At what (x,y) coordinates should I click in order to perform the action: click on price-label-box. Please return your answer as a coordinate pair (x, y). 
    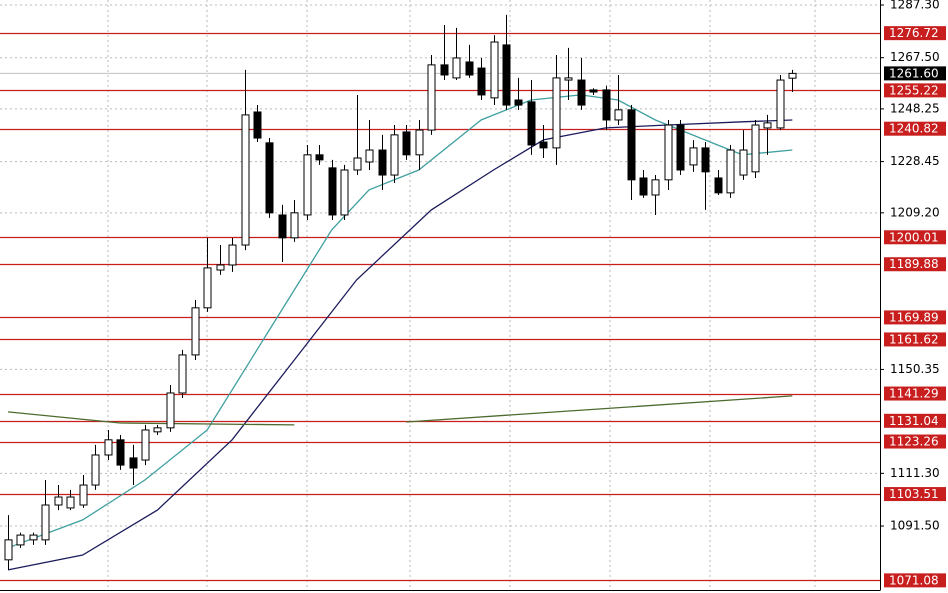
    Looking at the image, I should click on (915, 73).